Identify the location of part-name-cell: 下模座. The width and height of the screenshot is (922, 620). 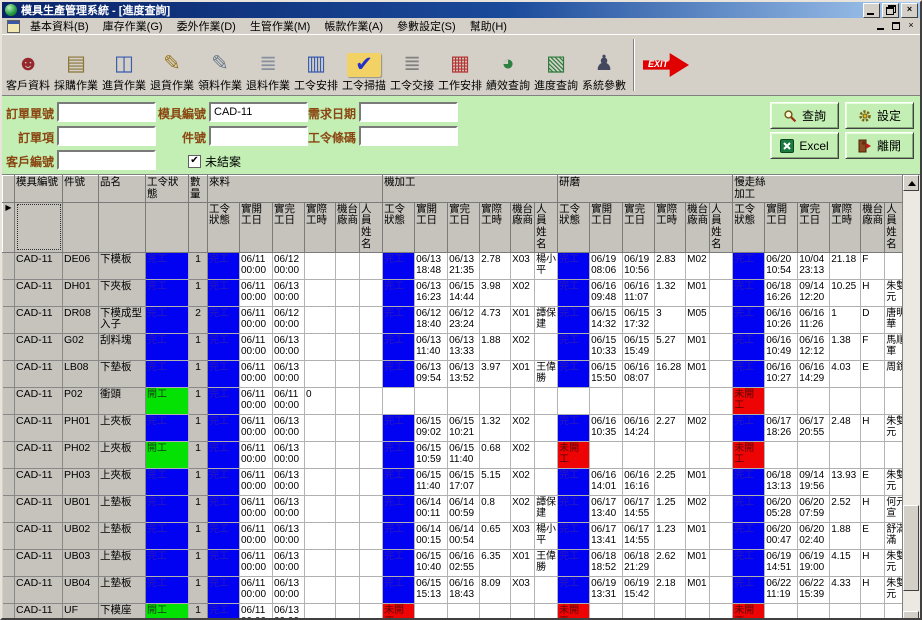
(122, 610).